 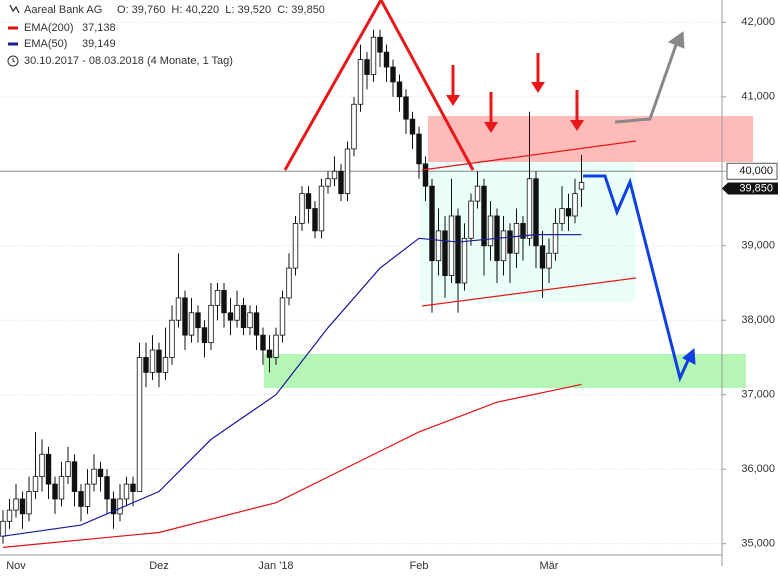 What do you see at coordinates (221, 10) in the screenshot?
I see `ohlc: O: 39,760 H: 40,220 L: 39,520 C: 39,850` at bounding box center [221, 10].